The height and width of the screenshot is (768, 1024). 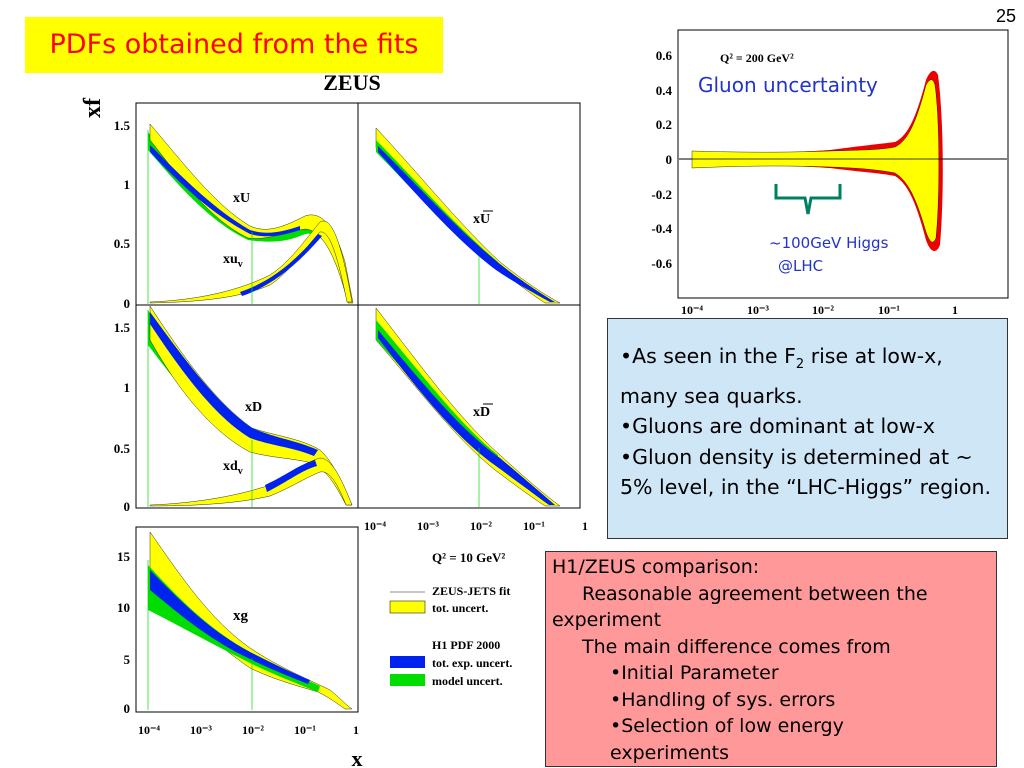 I want to click on higgs-bracket, so click(x=808, y=199).